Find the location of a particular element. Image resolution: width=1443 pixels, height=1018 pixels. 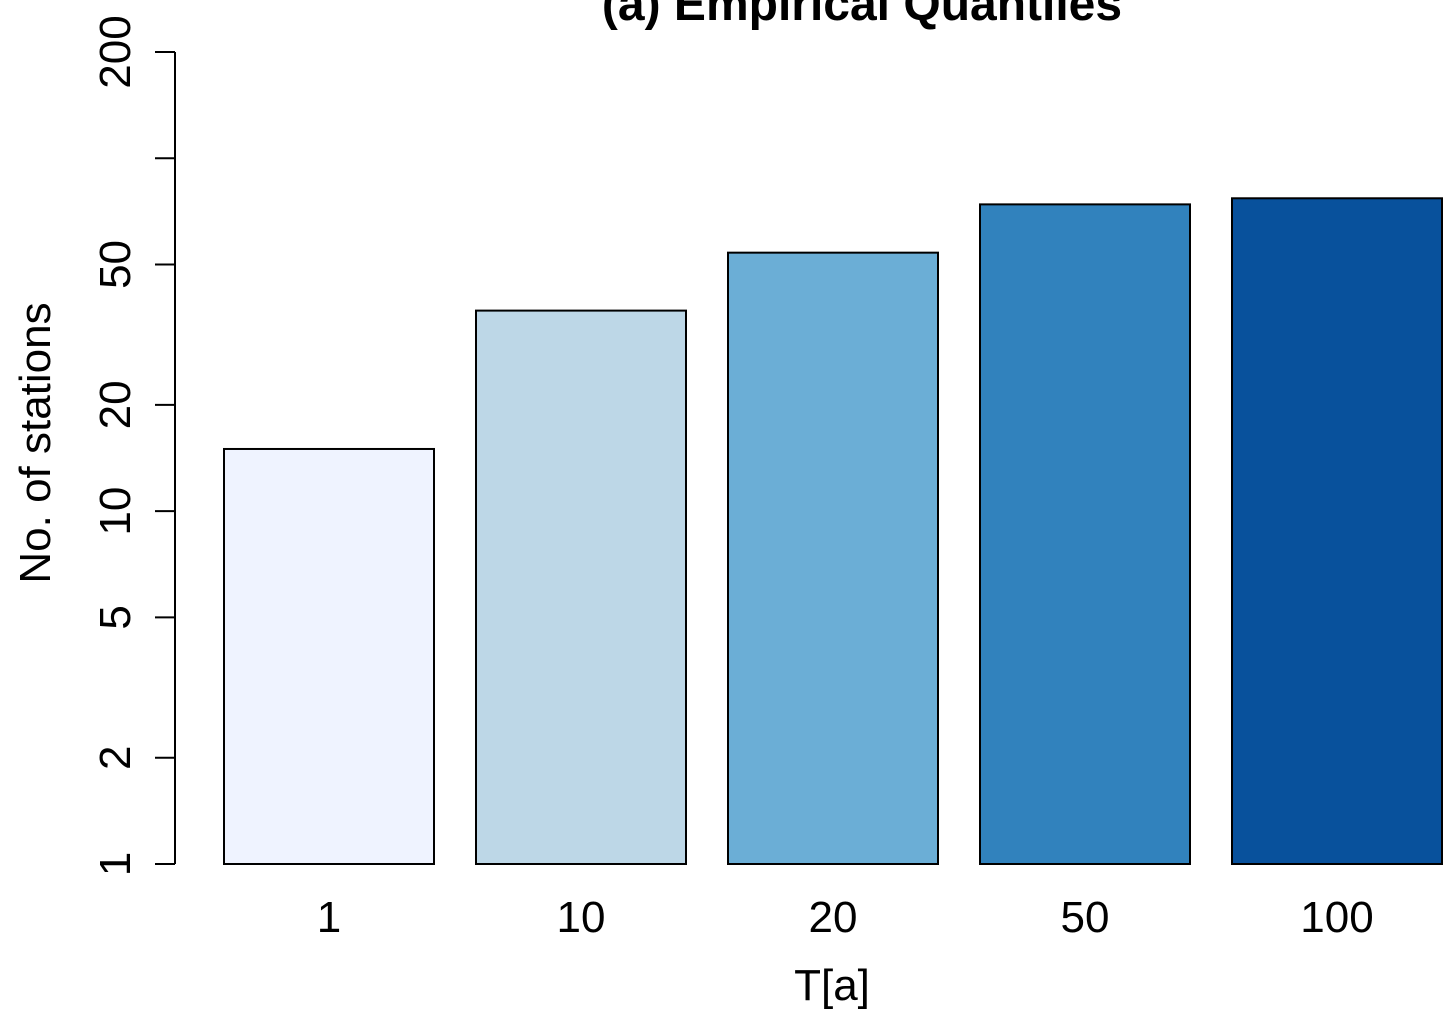

y-tick-label-2: 2 is located at coordinates (115, 758).